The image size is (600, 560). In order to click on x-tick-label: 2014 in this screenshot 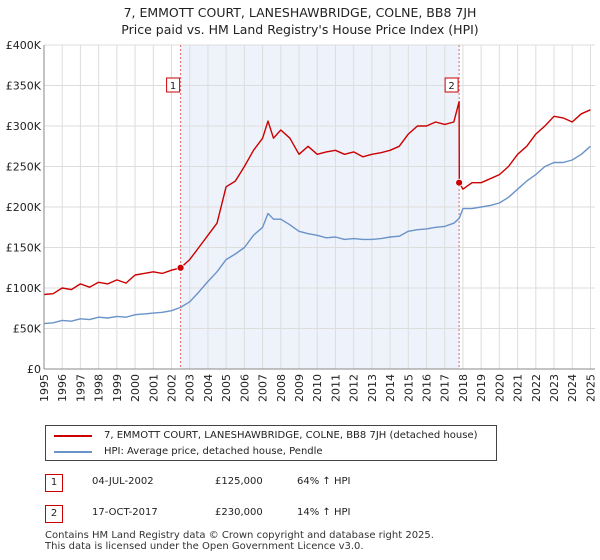, I will do `click(390, 388)`.